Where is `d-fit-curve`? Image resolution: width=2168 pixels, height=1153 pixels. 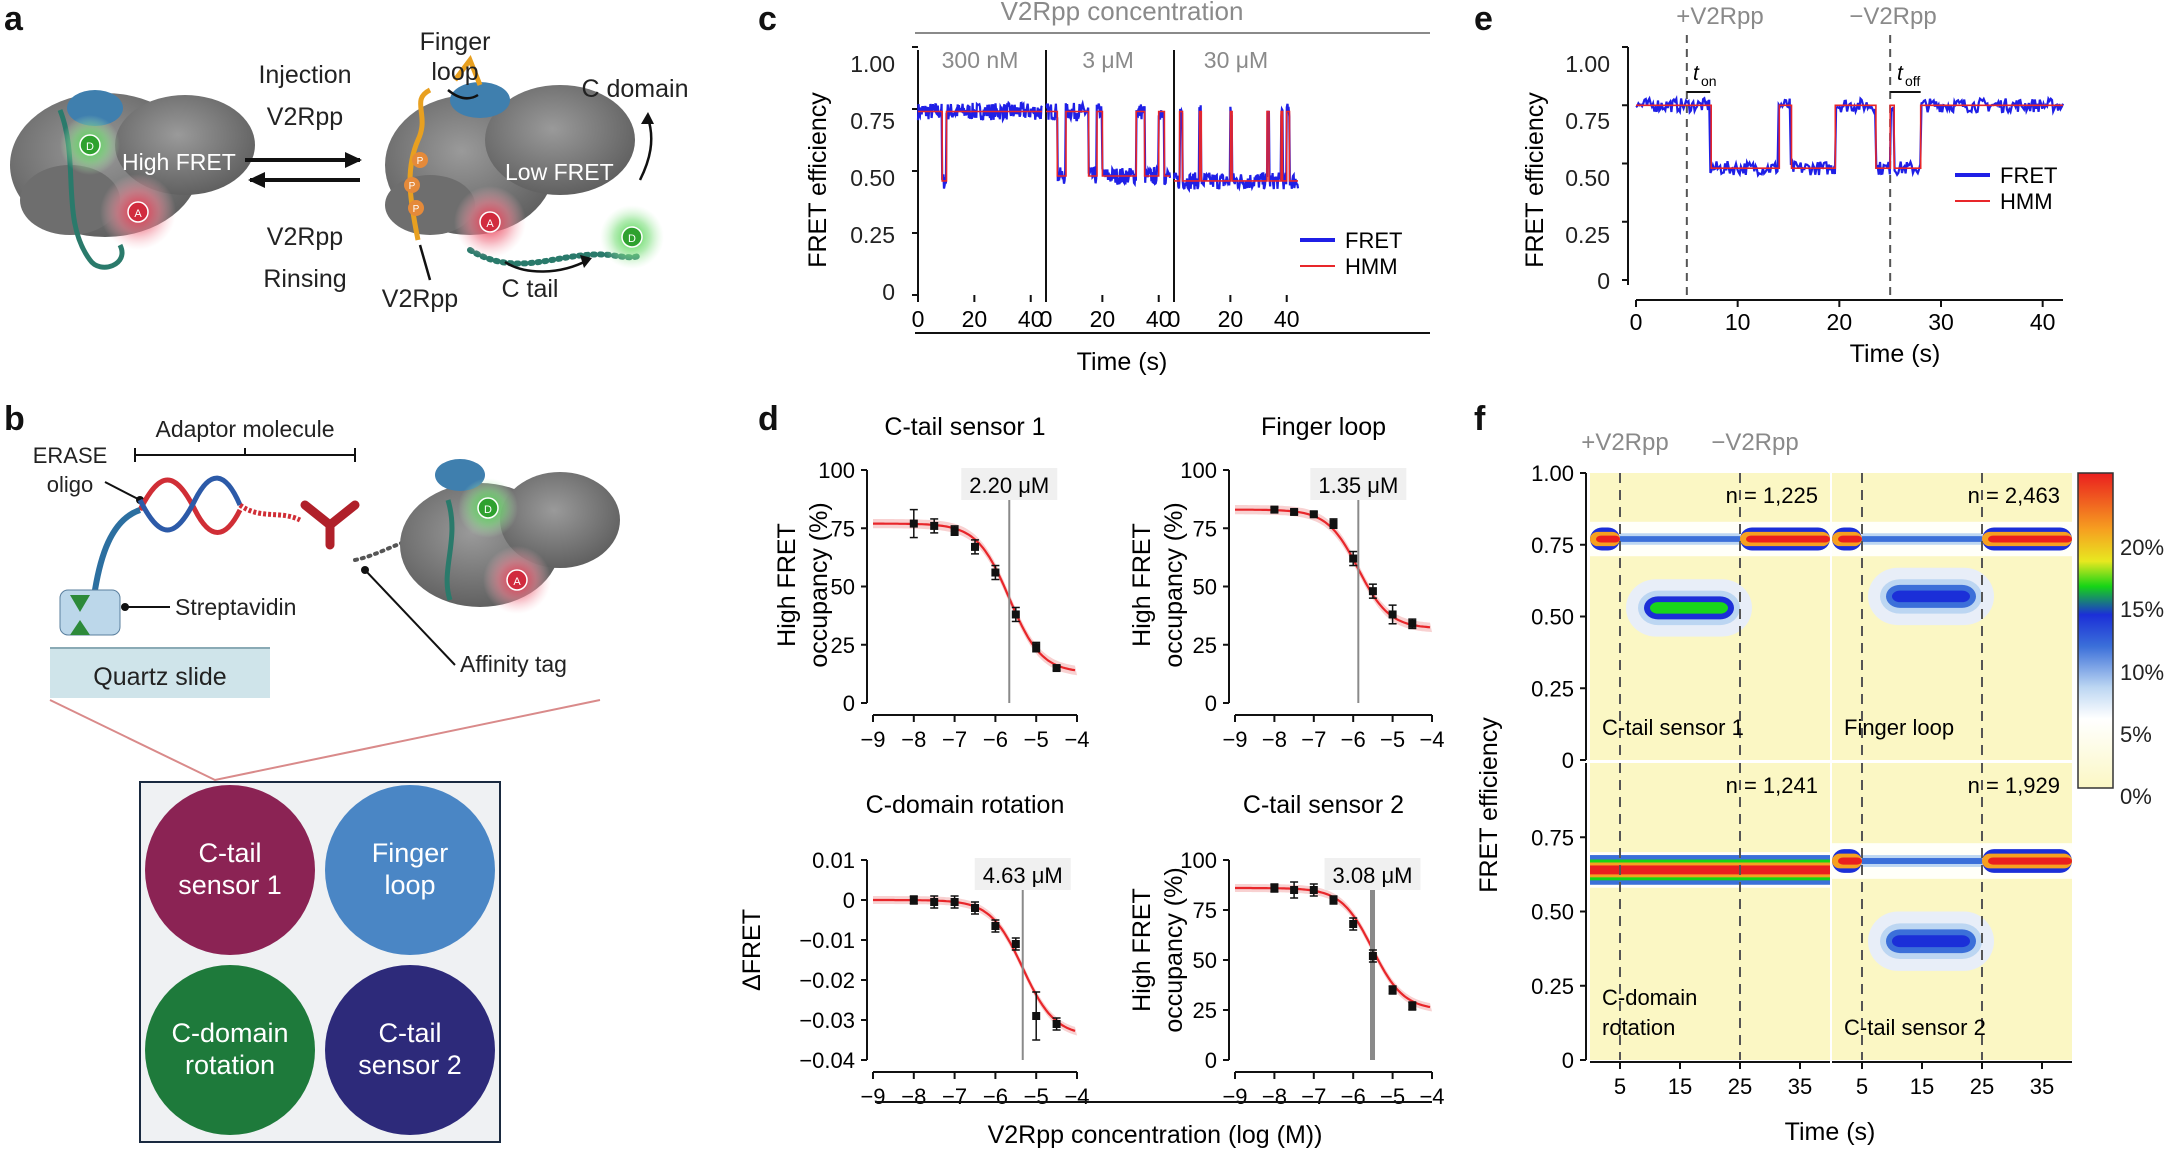 d-fit-curve is located at coordinates (974, 597).